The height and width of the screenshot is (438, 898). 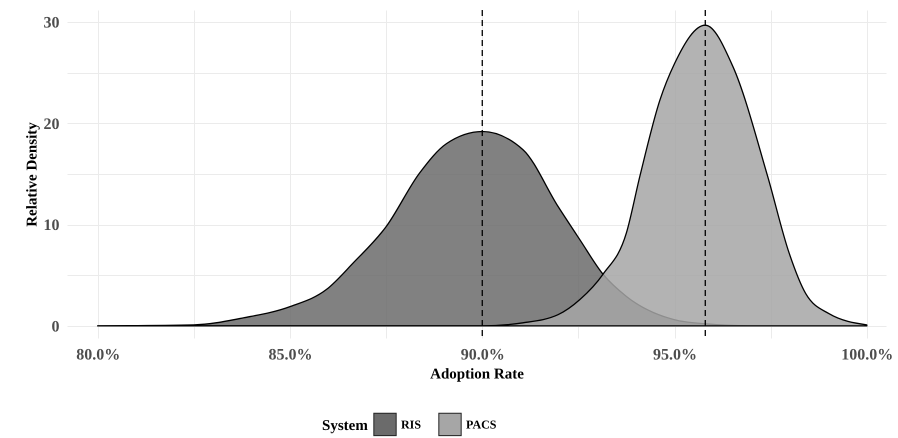 What do you see at coordinates (52, 225) in the screenshot?
I see `y-tick-label: 10` at bounding box center [52, 225].